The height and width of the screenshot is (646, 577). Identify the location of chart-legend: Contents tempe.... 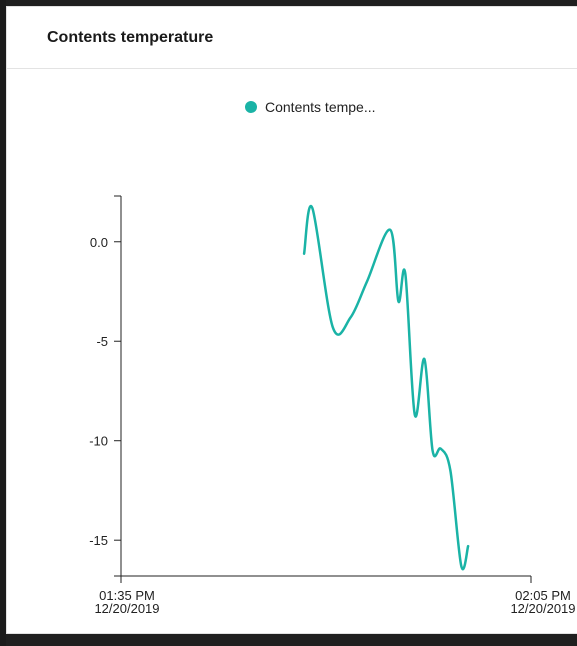
(310, 107).